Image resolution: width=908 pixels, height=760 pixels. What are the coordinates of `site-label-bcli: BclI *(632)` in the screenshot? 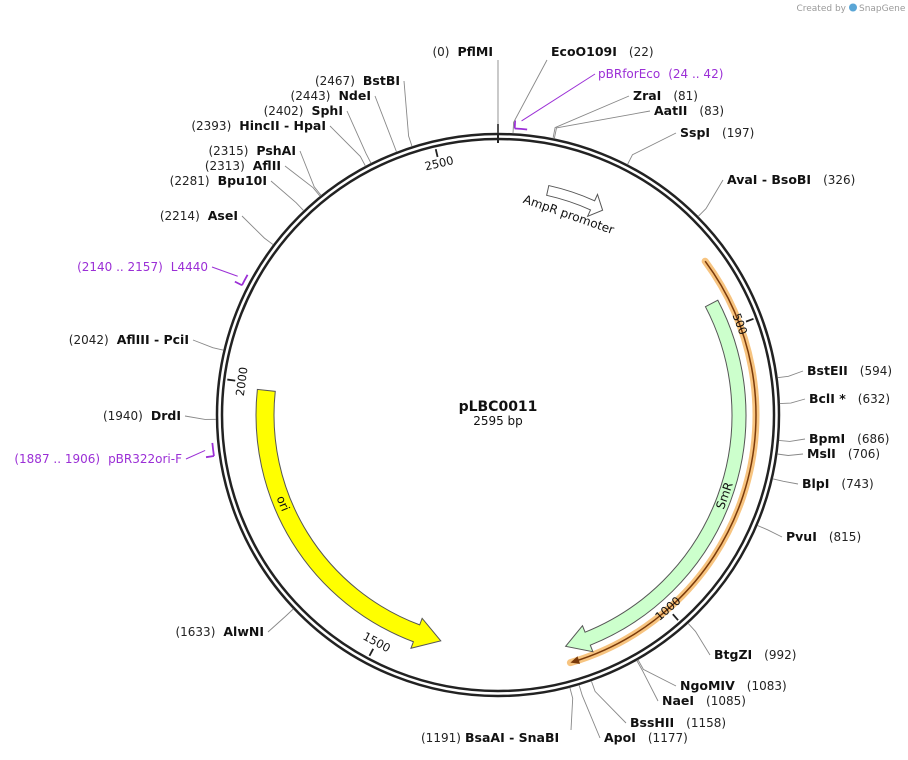 It's located at (849, 398).